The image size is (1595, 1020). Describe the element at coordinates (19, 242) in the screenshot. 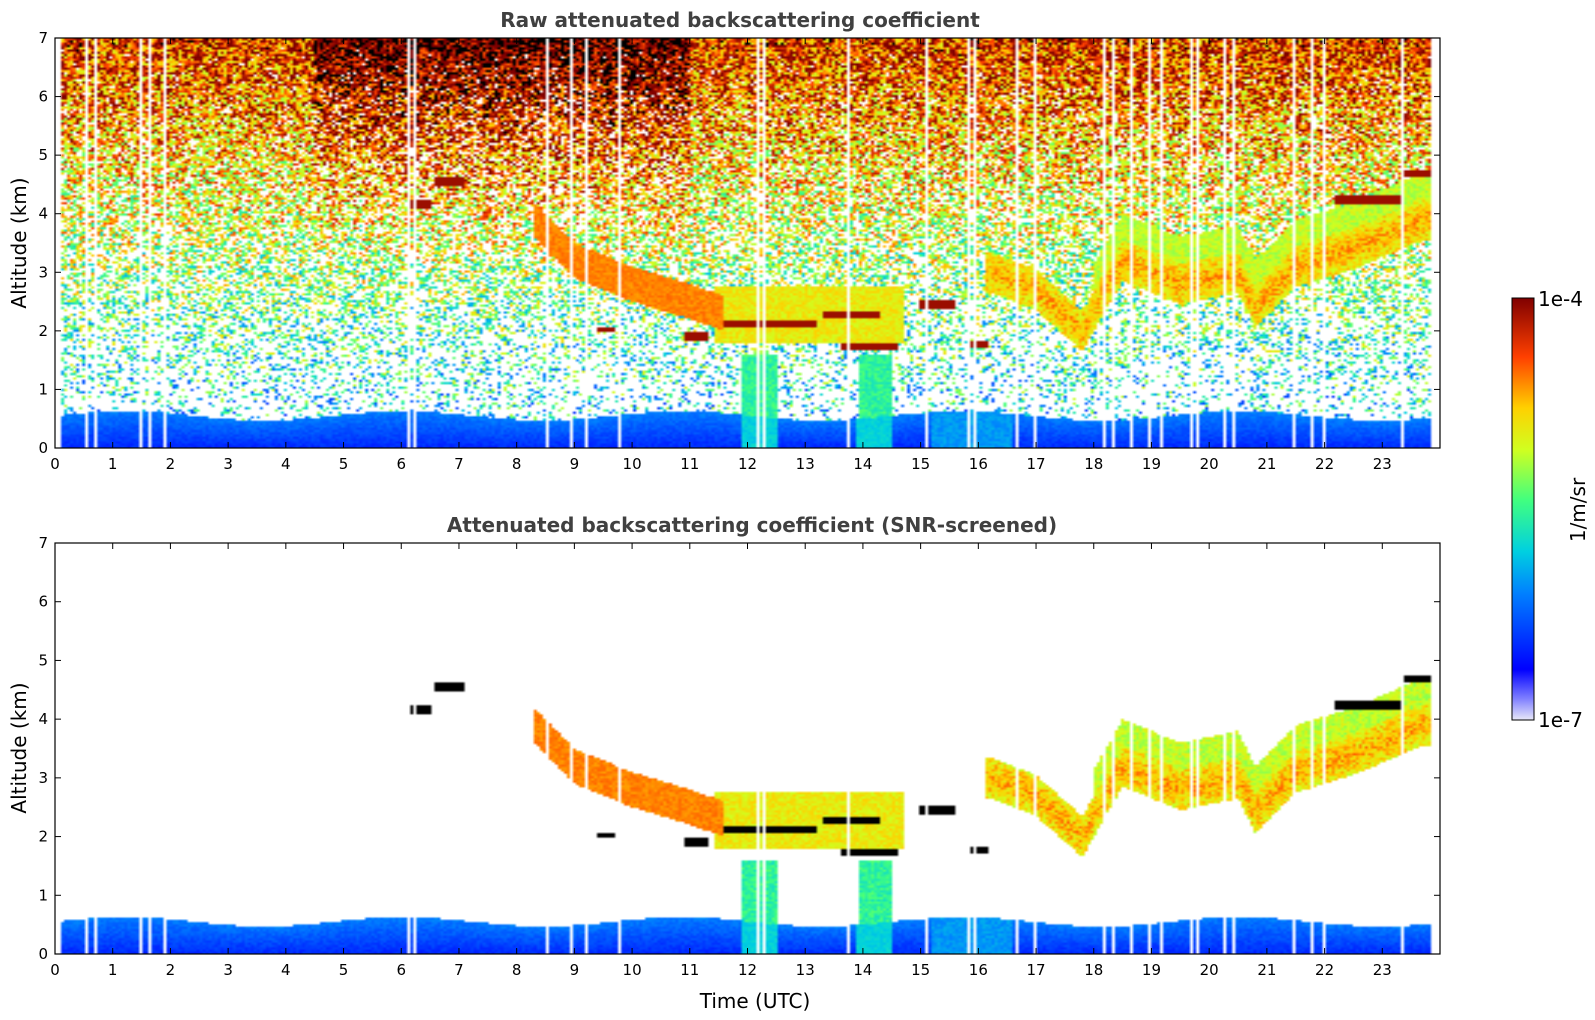

I see `top-y-axis-label: Altitude (km)` at that location.